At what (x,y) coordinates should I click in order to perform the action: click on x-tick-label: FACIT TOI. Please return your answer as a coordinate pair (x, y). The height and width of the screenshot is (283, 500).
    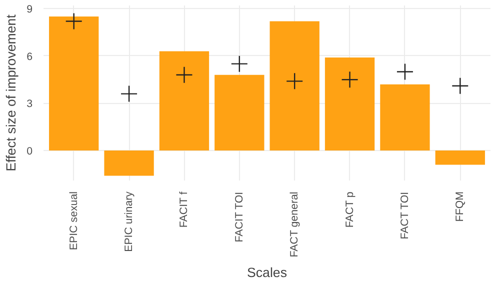
    Looking at the image, I should click on (239, 217).